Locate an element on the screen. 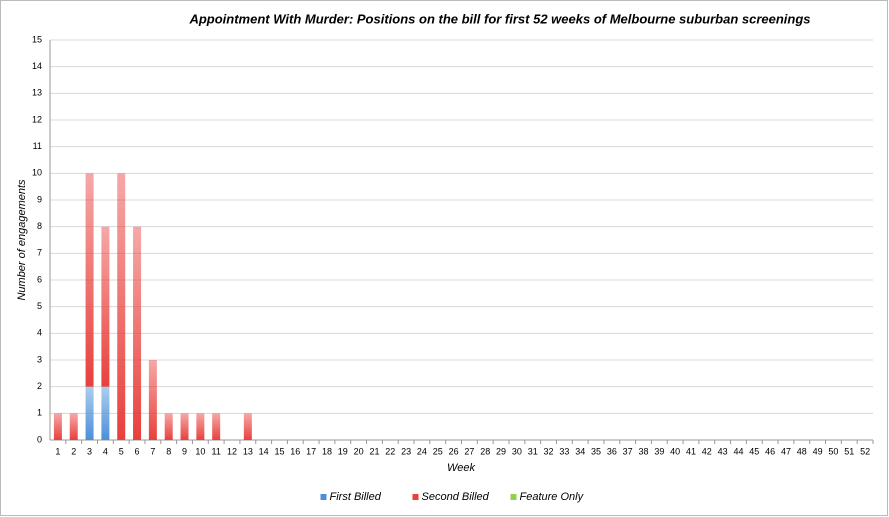 This screenshot has height=517, width=889. x-tick-label: 33 is located at coordinates (564, 451).